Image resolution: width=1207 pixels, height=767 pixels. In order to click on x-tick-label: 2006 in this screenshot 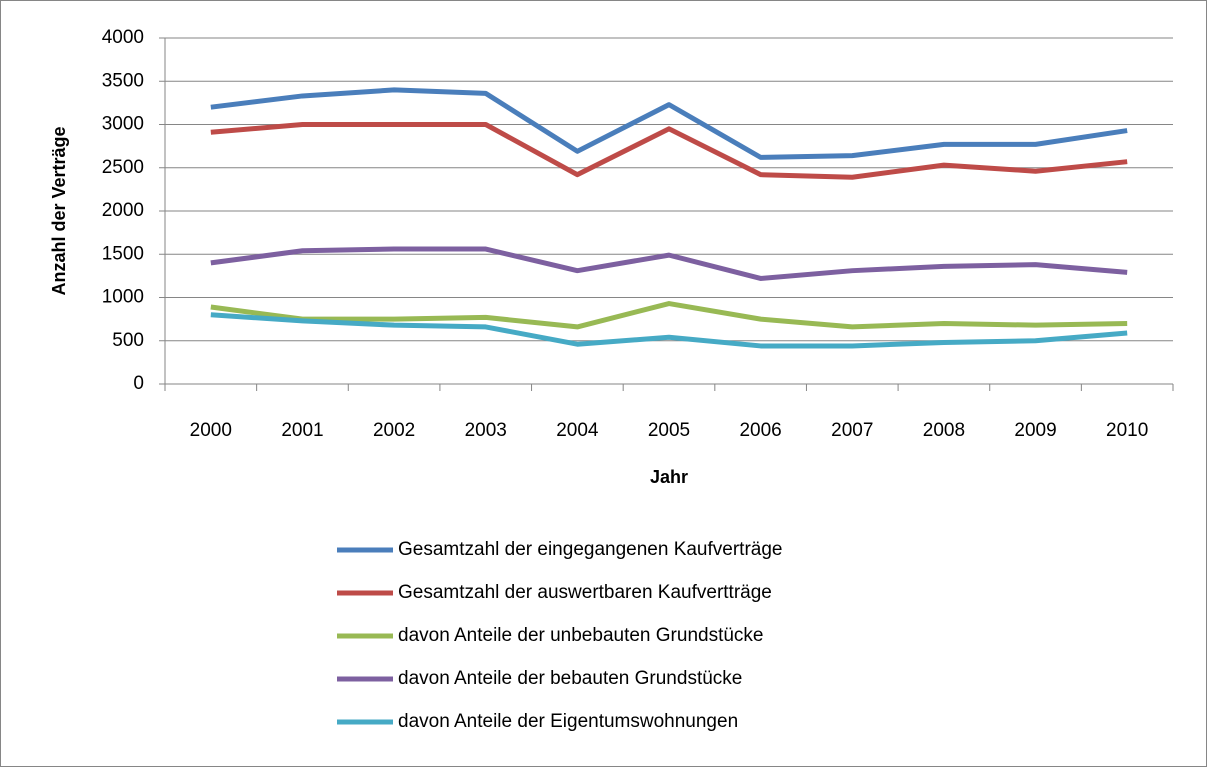, I will do `click(760, 430)`.